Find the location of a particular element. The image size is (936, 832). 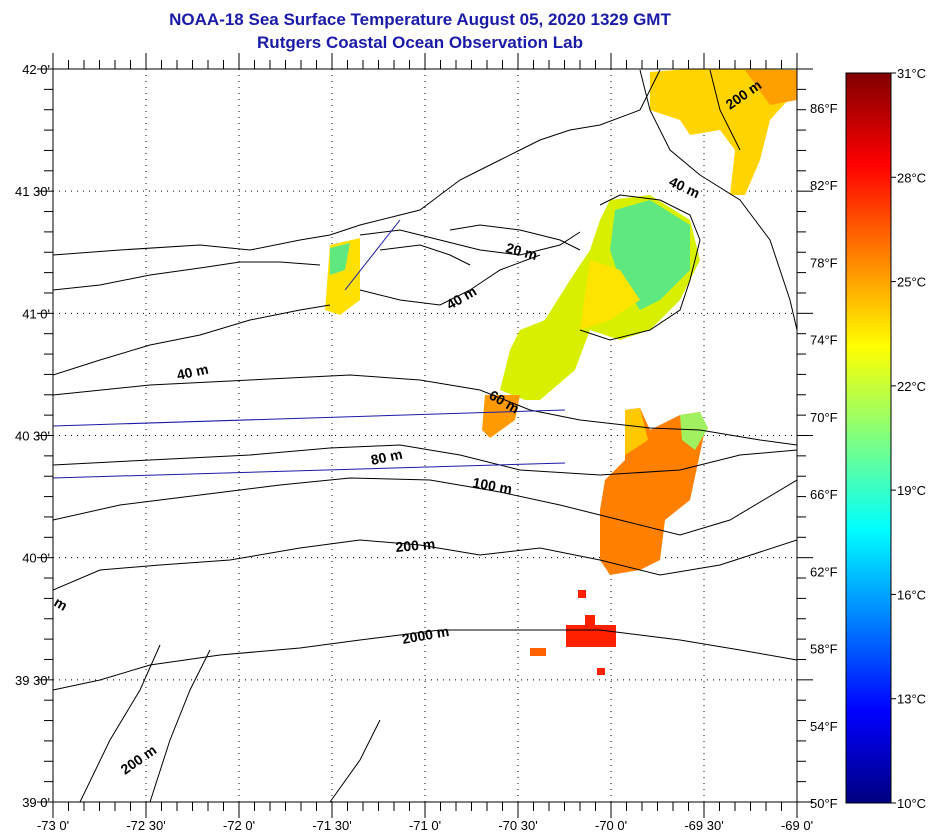

sst-patch-northeast is located at coordinates (723, 132).